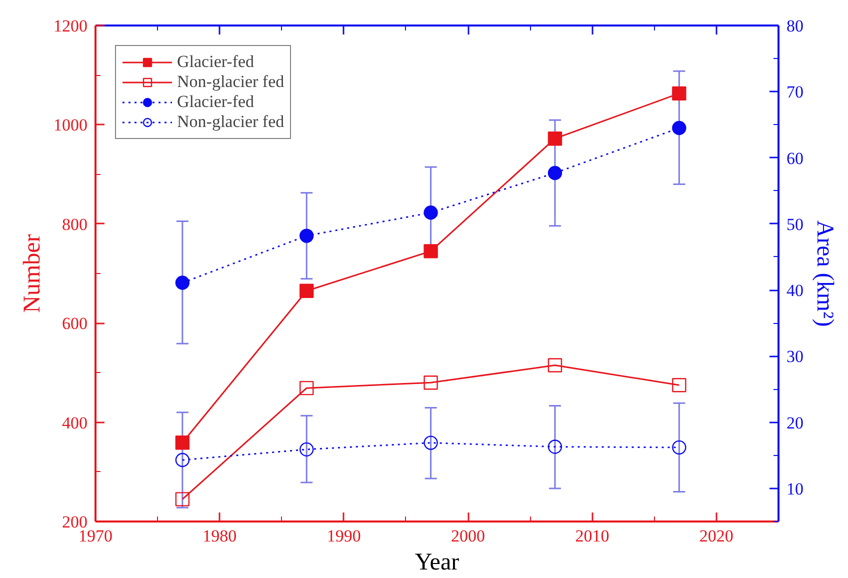  What do you see at coordinates (795, 290) in the screenshot?
I see `y2-tick-label: 40` at bounding box center [795, 290].